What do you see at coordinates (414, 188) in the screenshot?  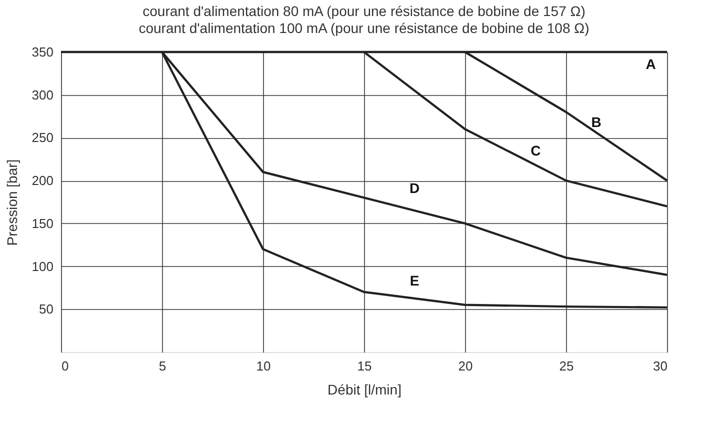 I see `series-label: D` at bounding box center [414, 188].